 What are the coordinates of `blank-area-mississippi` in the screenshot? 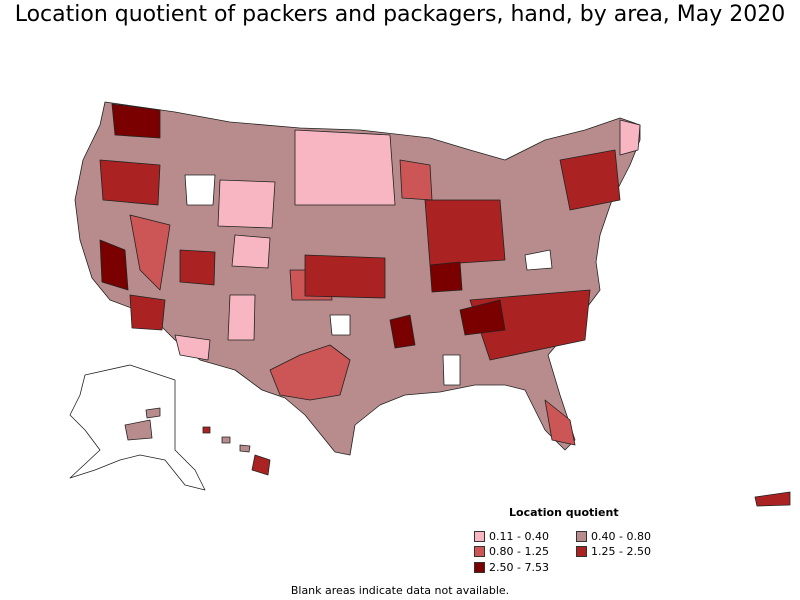 It's located at (451, 370).